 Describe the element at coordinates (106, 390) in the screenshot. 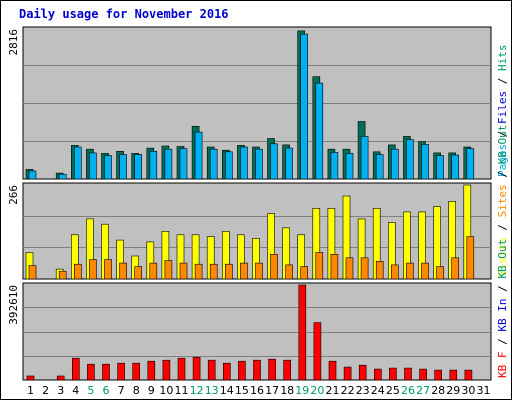

I see `day-label-6: 6` at that location.